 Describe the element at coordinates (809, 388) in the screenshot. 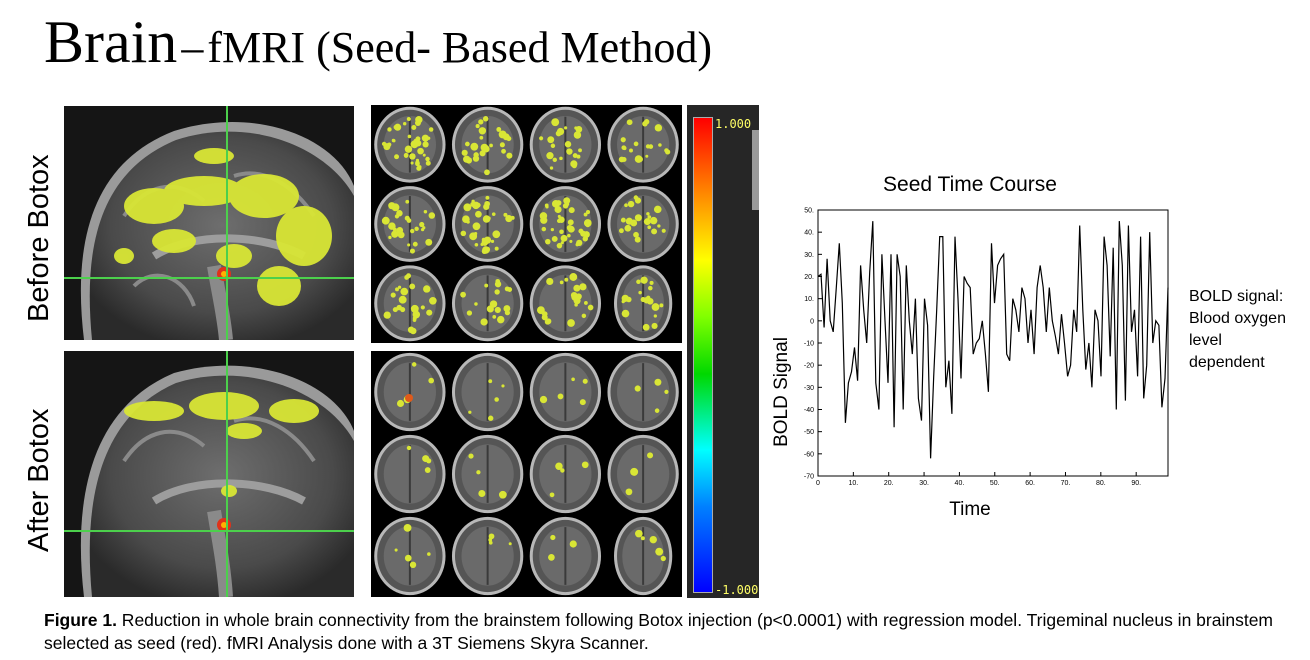

I see `y-tick-label: -30` at that location.